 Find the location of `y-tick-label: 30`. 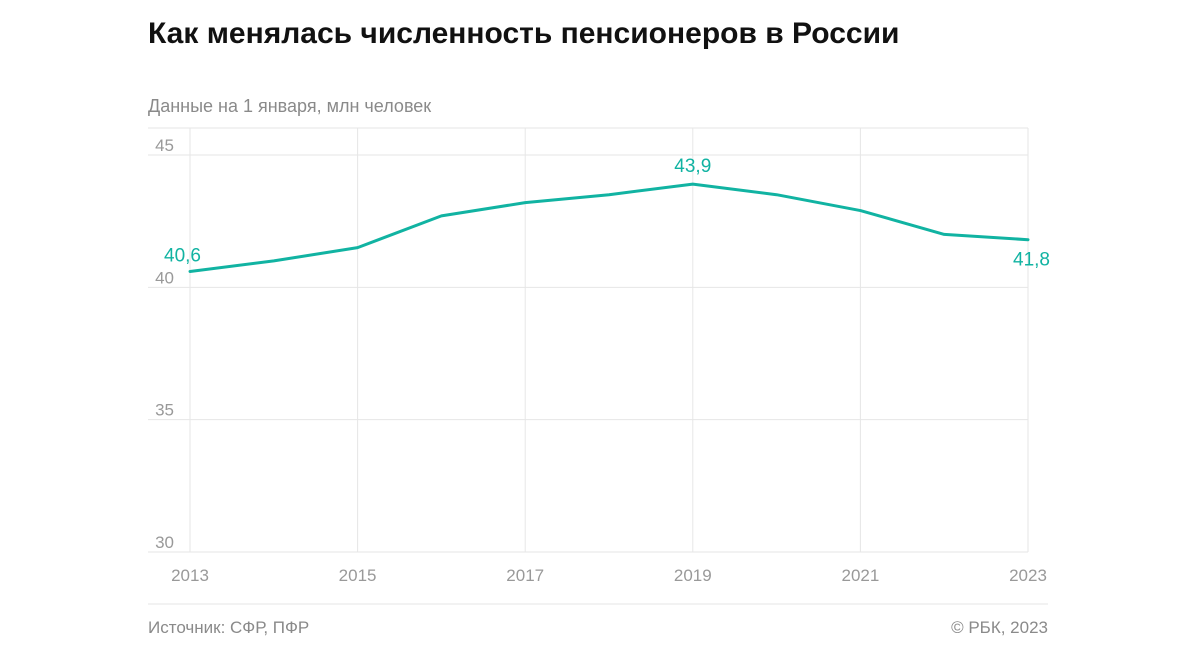

y-tick-label: 30 is located at coordinates (164, 542).